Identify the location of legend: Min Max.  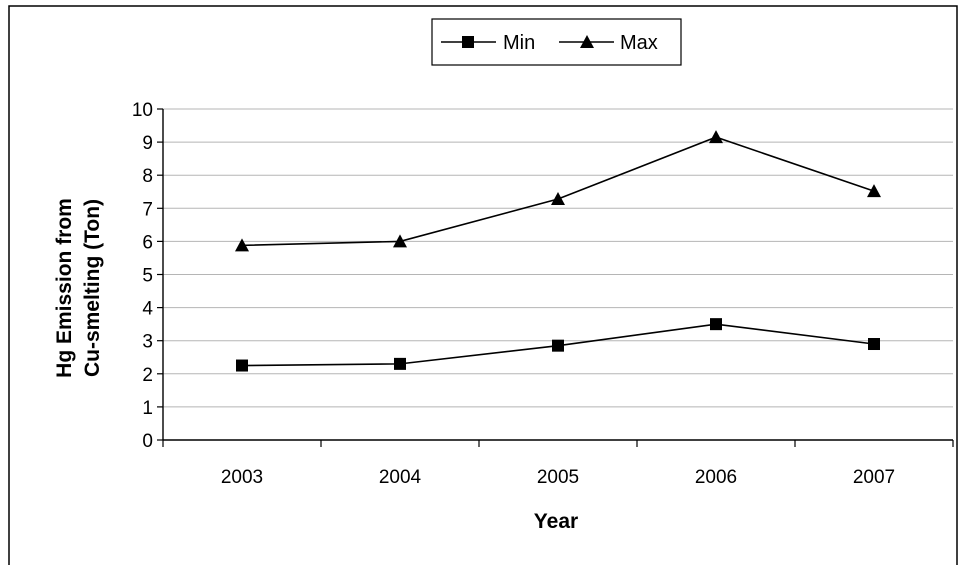
(556, 42).